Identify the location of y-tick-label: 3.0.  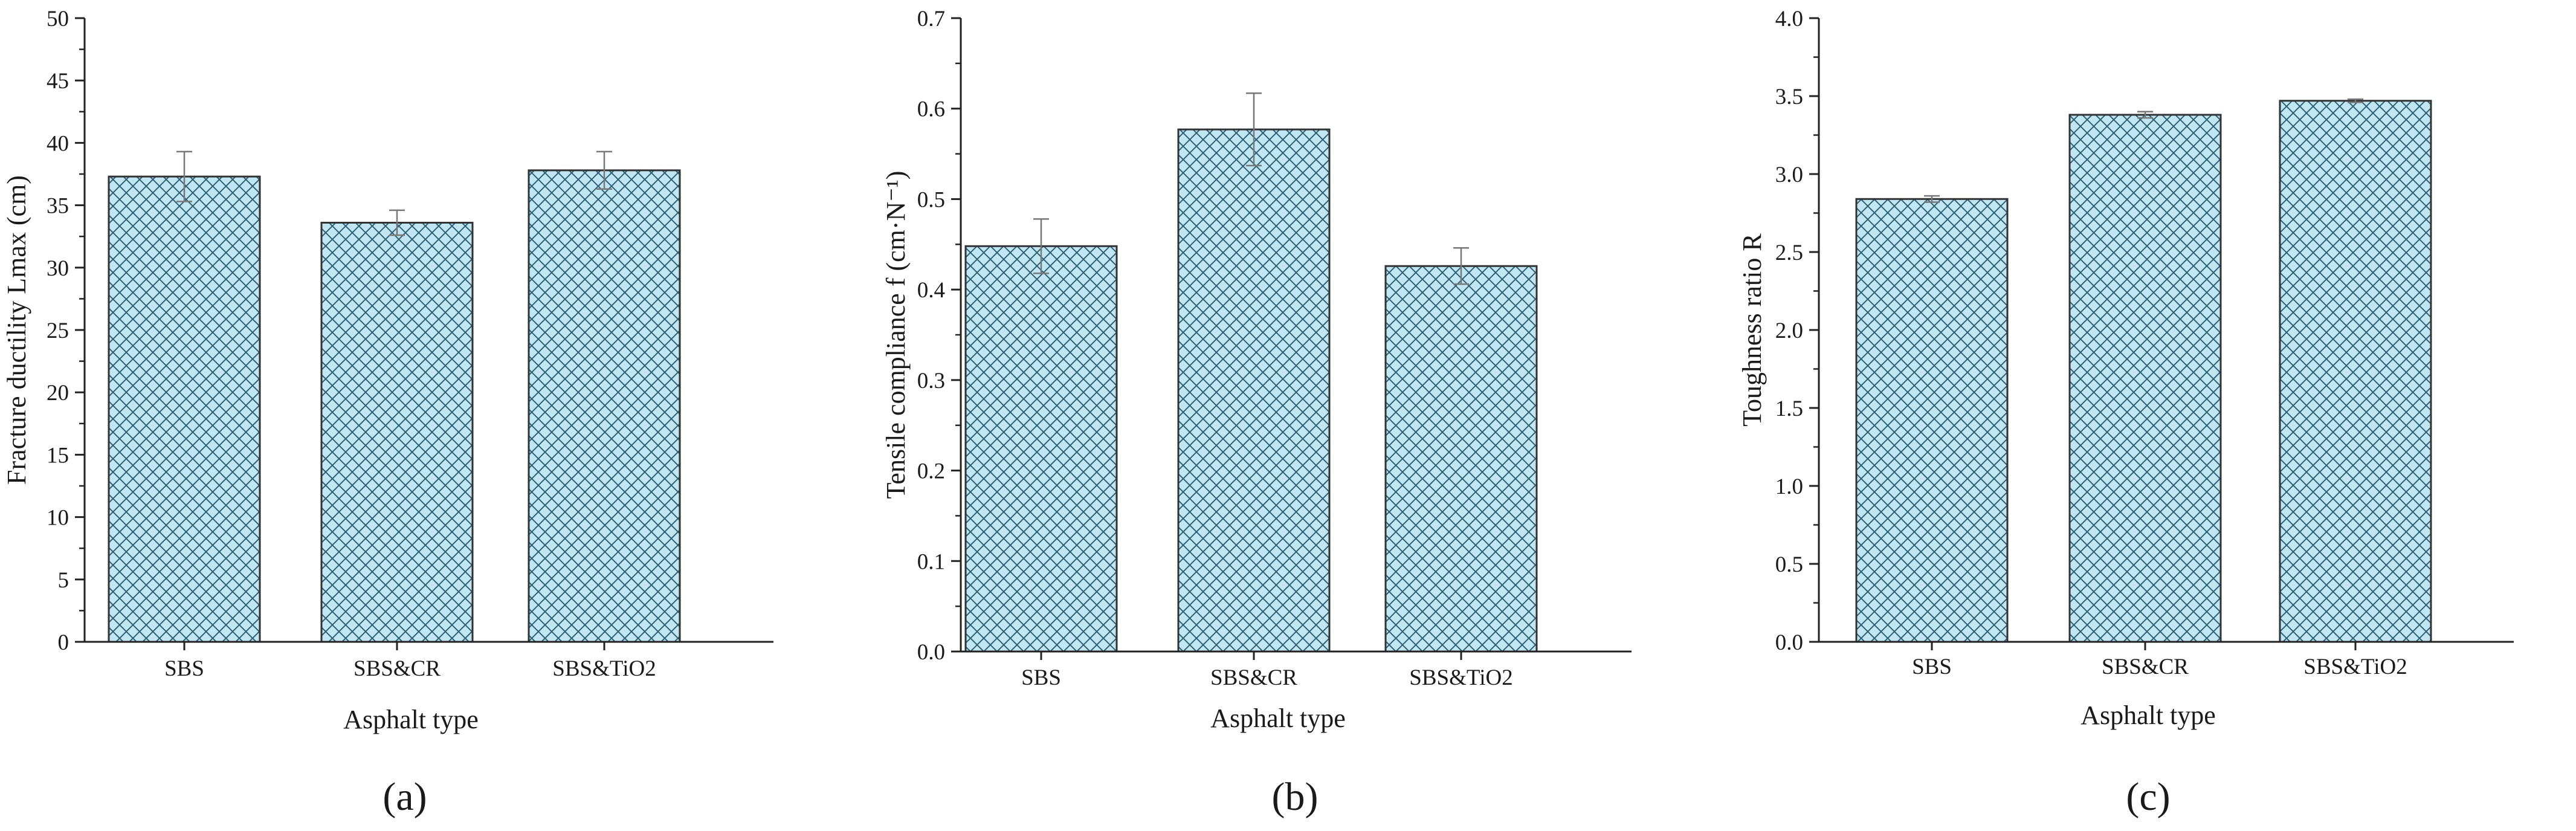
(1789, 175).